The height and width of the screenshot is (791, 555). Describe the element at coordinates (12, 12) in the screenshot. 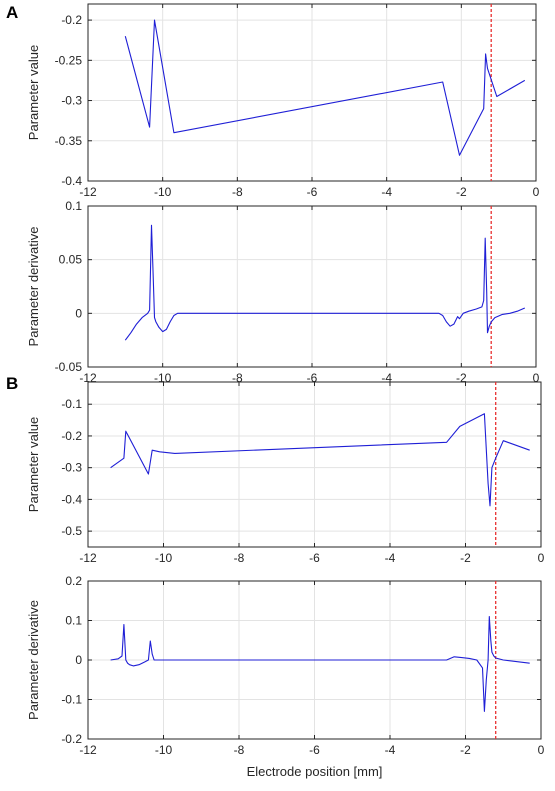

I see `panel-label-a: A` at that location.